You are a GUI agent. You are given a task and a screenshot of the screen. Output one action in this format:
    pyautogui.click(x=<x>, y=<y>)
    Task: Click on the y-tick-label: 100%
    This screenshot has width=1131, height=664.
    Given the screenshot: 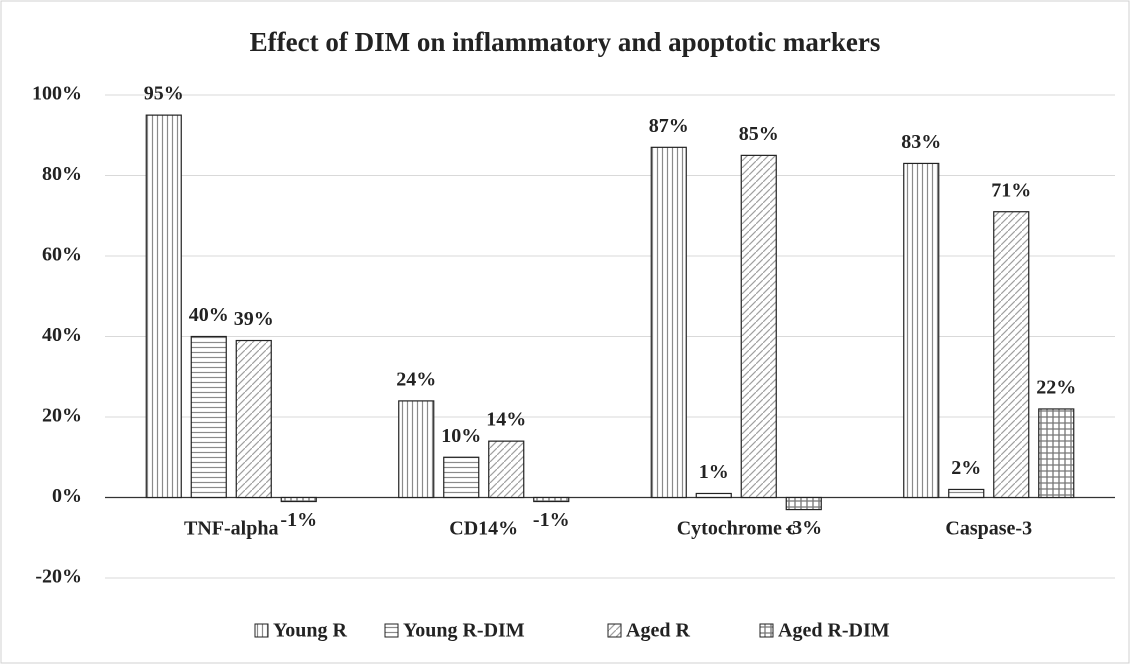 What is the action you would take?
    pyautogui.click(x=57, y=94)
    